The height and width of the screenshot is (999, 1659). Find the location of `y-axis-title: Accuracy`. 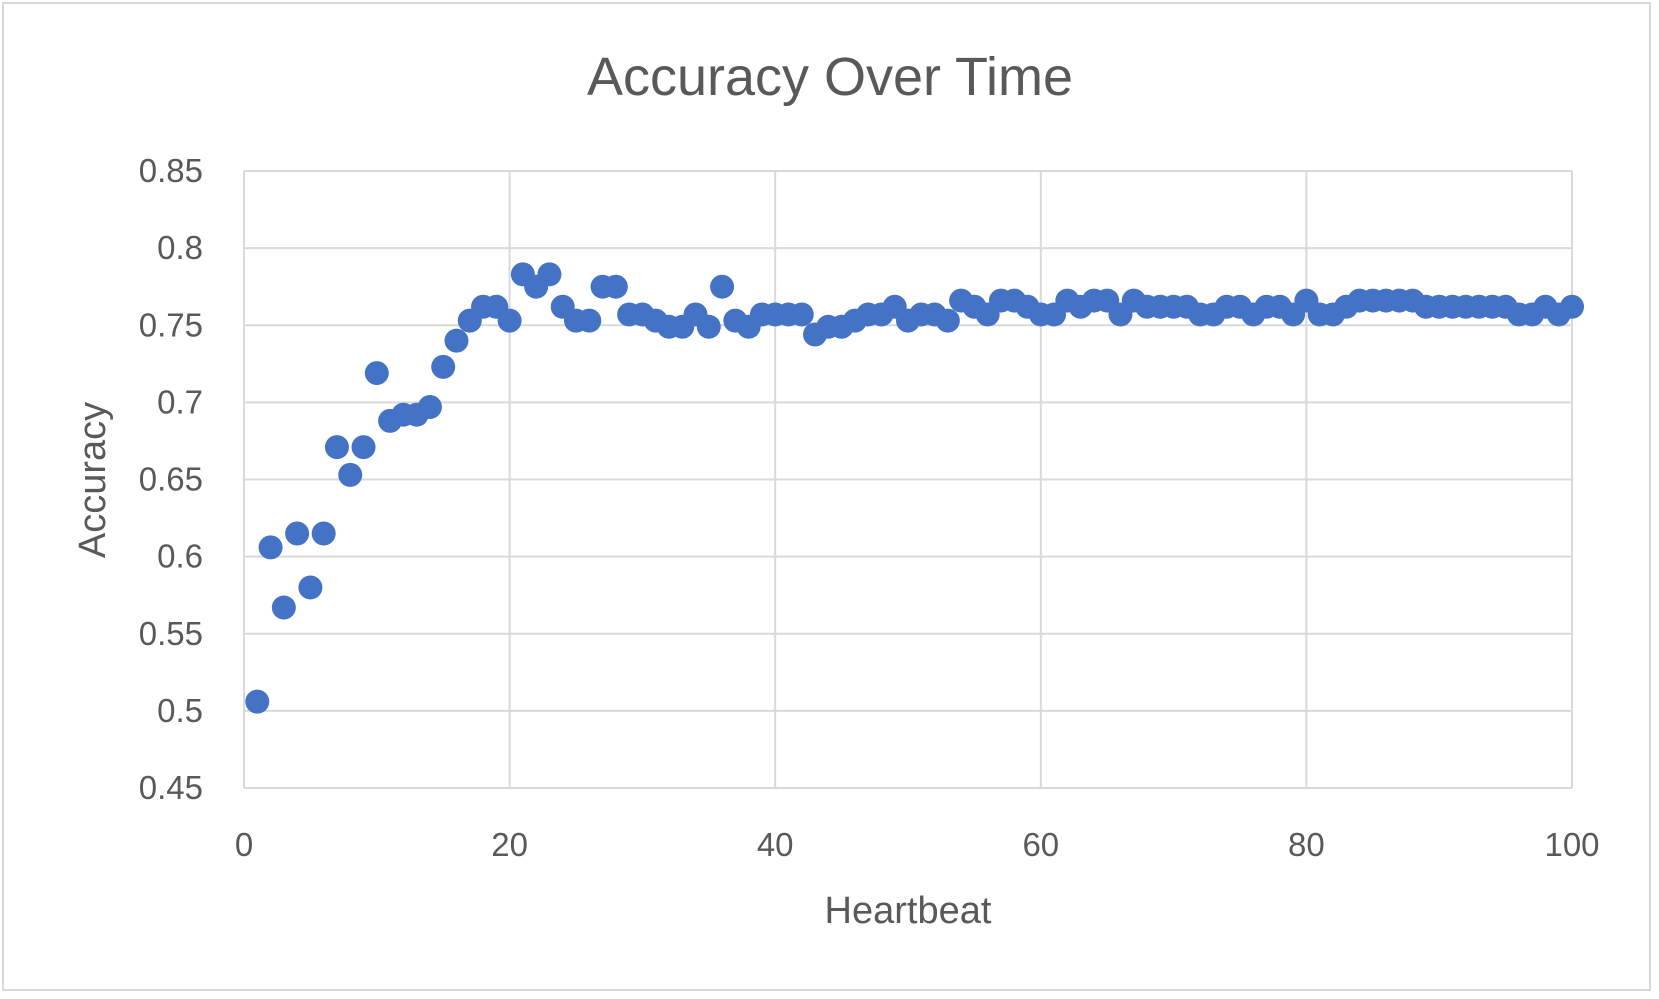

y-axis-title: Accuracy is located at coordinates (93, 480).